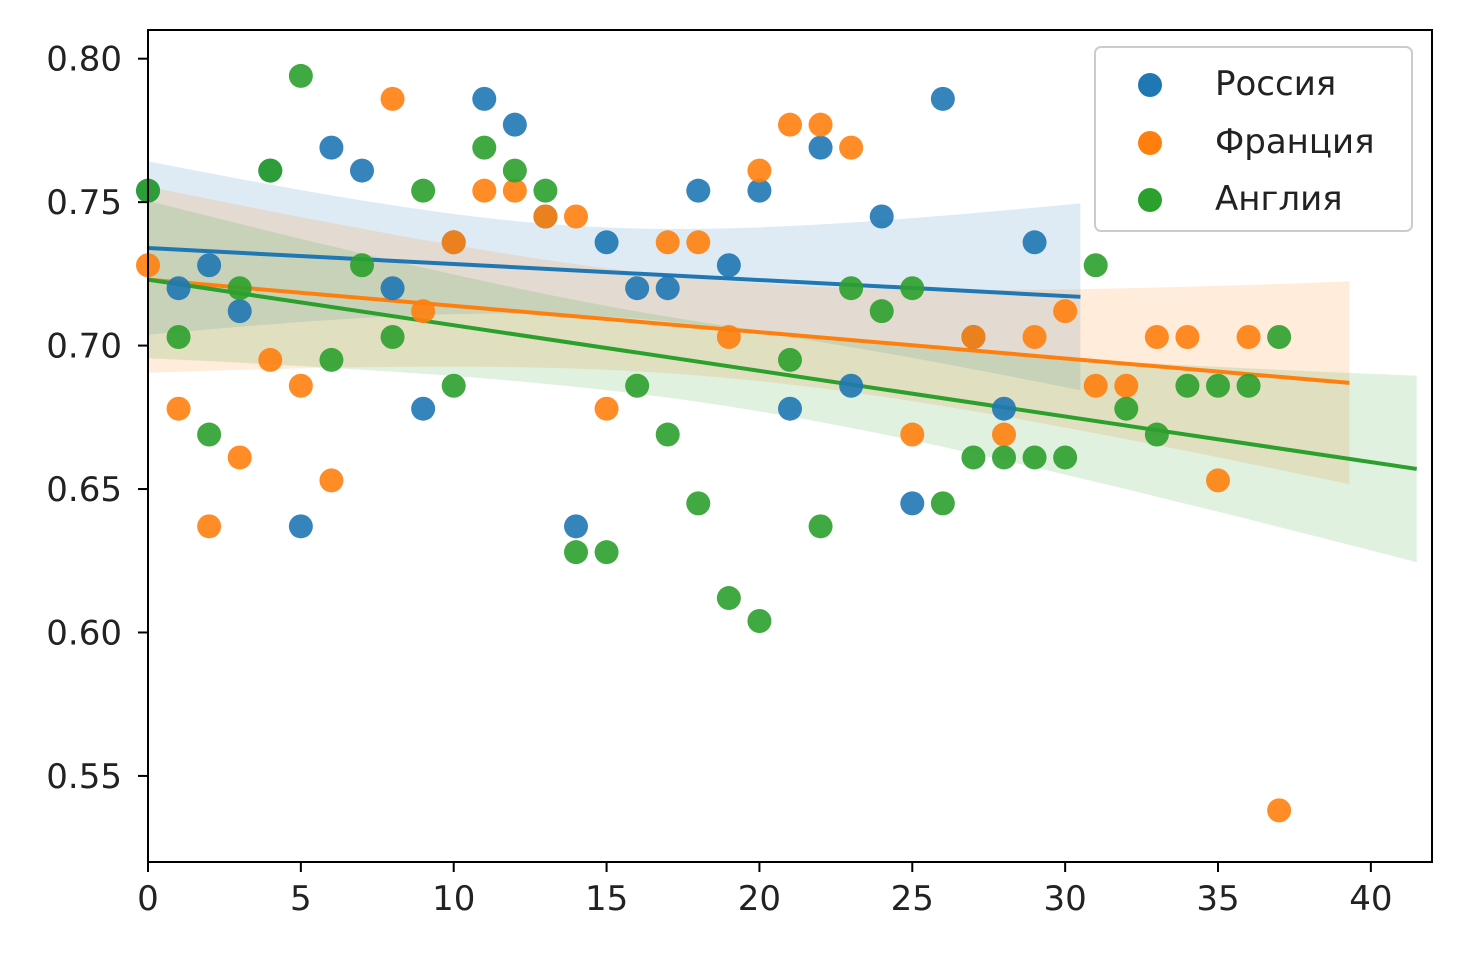 This screenshot has width=1460, height=962. Describe the element at coordinates (84, 347) in the screenshot. I see `y-tick-label: 0.70` at that location.